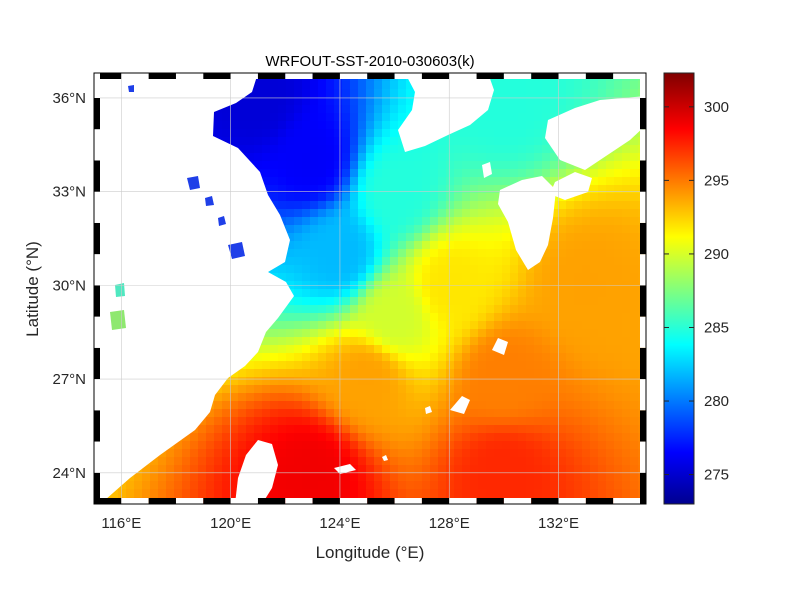 The image size is (800, 600). I want to click on japan-kyushu, so click(527, 223).